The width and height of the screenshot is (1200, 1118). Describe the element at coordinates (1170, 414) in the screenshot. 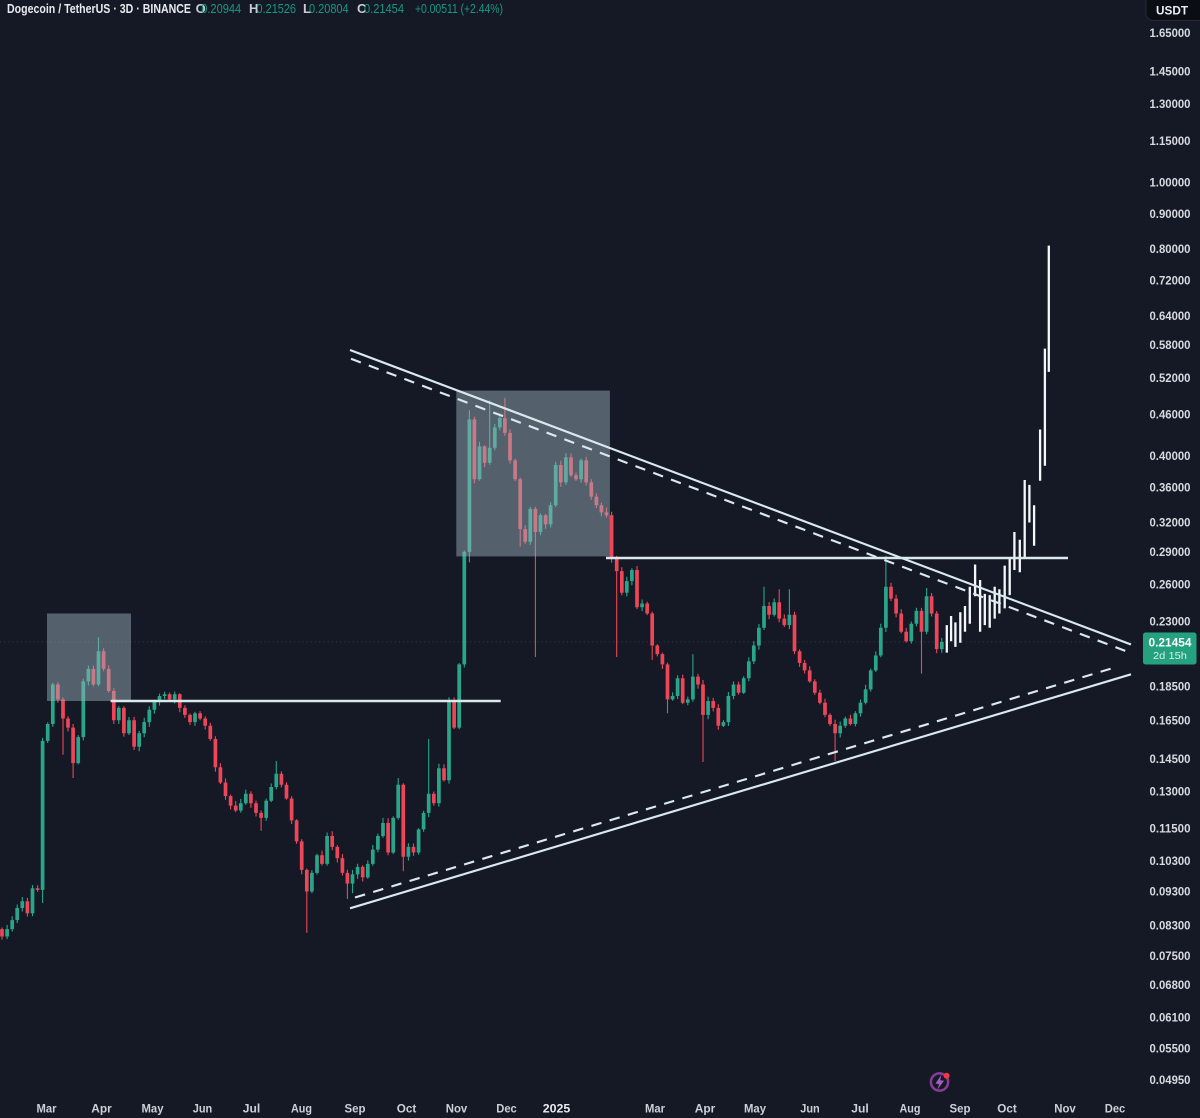

I see `svg-text: 0.46000` at that location.